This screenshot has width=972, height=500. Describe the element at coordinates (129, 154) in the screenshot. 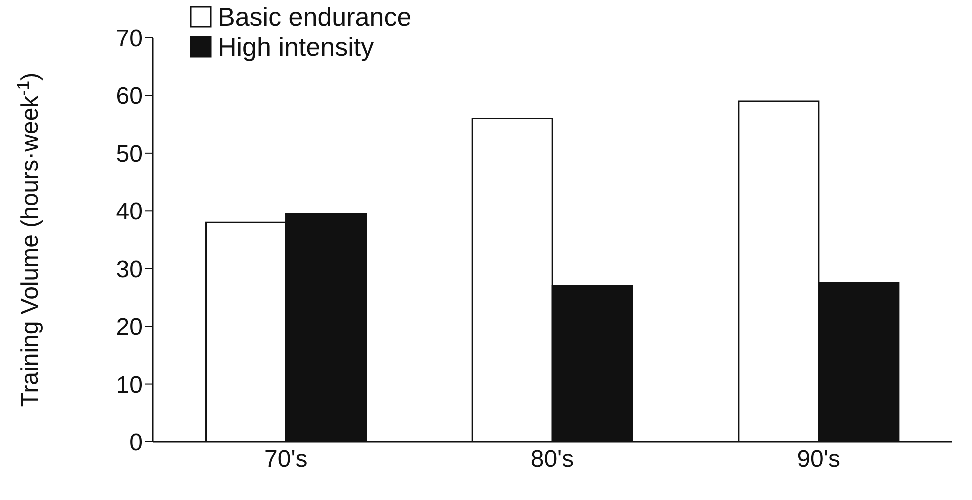

I see `y-tick-label: 50` at that location.